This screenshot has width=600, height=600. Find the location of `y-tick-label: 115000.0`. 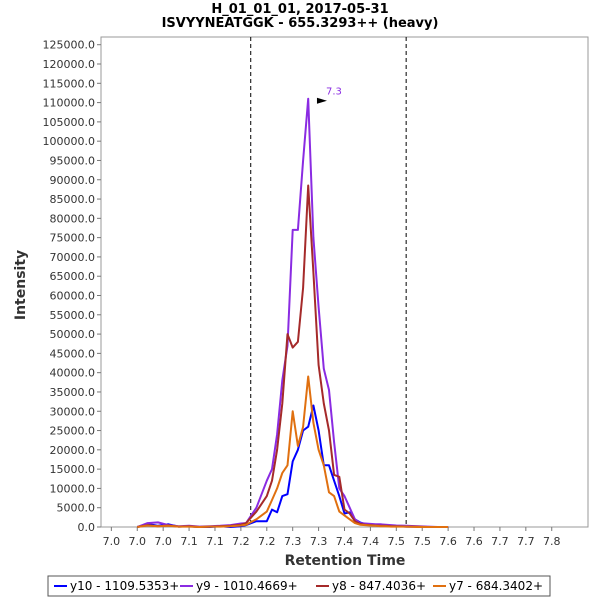

y-tick-label: 115000.0 is located at coordinates (69, 83).